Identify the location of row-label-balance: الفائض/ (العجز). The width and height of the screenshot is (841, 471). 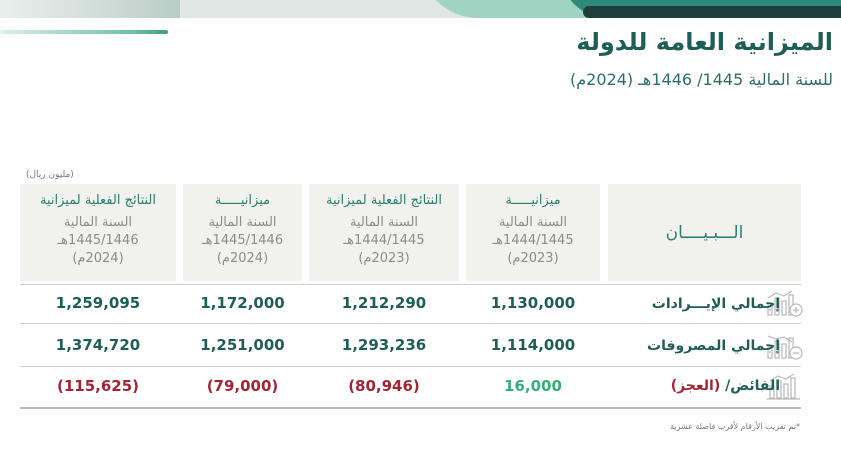
(725, 386).